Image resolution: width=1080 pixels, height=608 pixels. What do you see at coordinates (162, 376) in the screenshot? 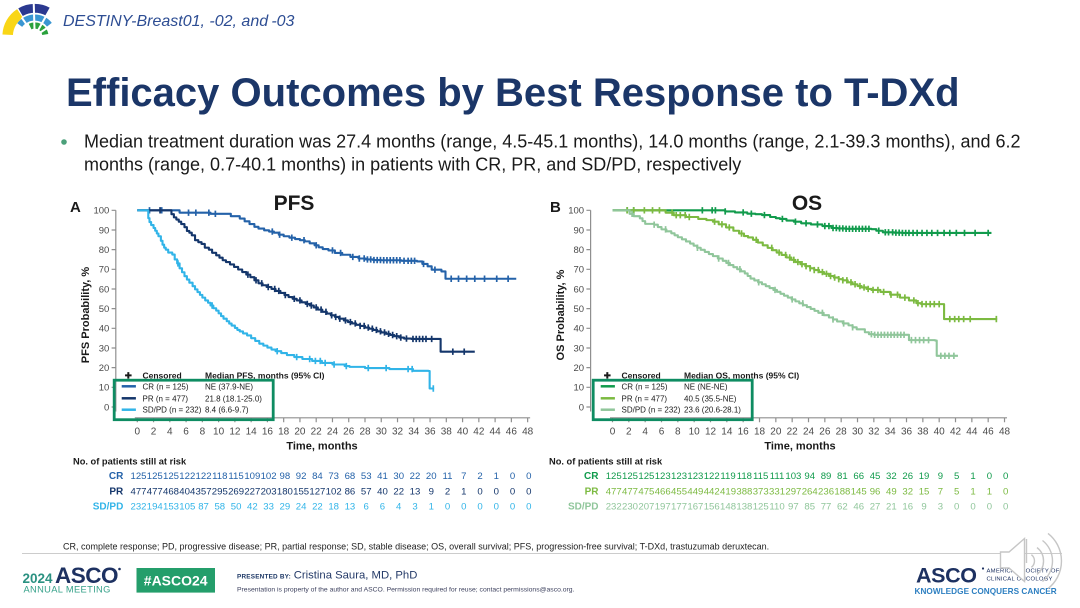
I see `svg-text: Censored` at bounding box center [162, 376].